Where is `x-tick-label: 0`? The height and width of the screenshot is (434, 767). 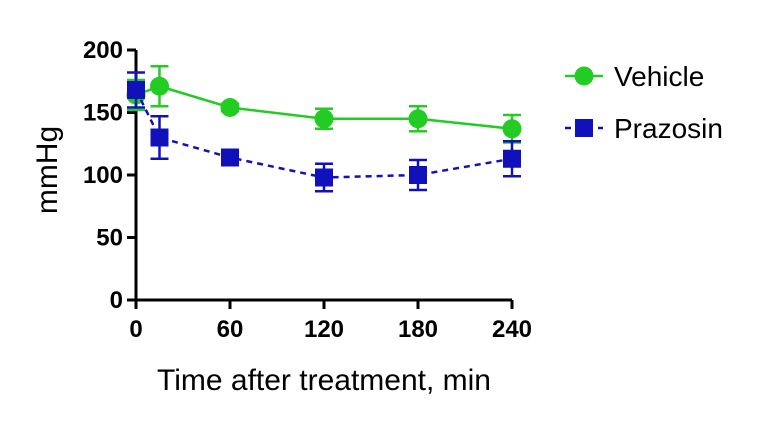 x-tick-label: 0 is located at coordinates (135, 329).